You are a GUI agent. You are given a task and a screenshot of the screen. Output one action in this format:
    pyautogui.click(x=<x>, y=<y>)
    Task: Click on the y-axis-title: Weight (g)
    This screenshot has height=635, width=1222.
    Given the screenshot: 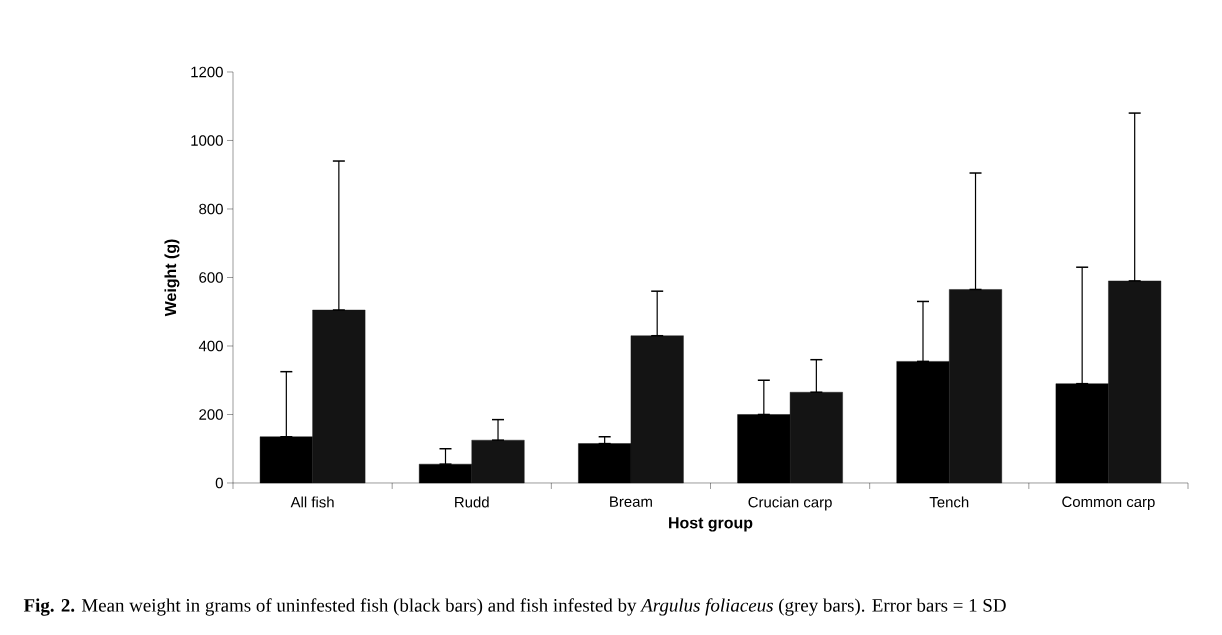 What is the action you would take?
    pyautogui.click(x=172, y=278)
    